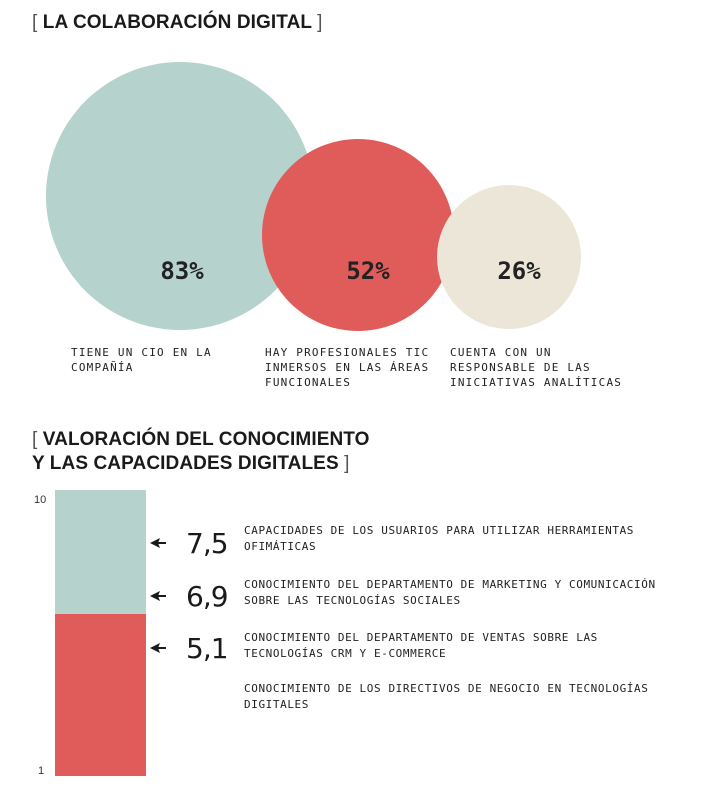  I want to click on bubble-cio-value: 83%, so click(182, 271).